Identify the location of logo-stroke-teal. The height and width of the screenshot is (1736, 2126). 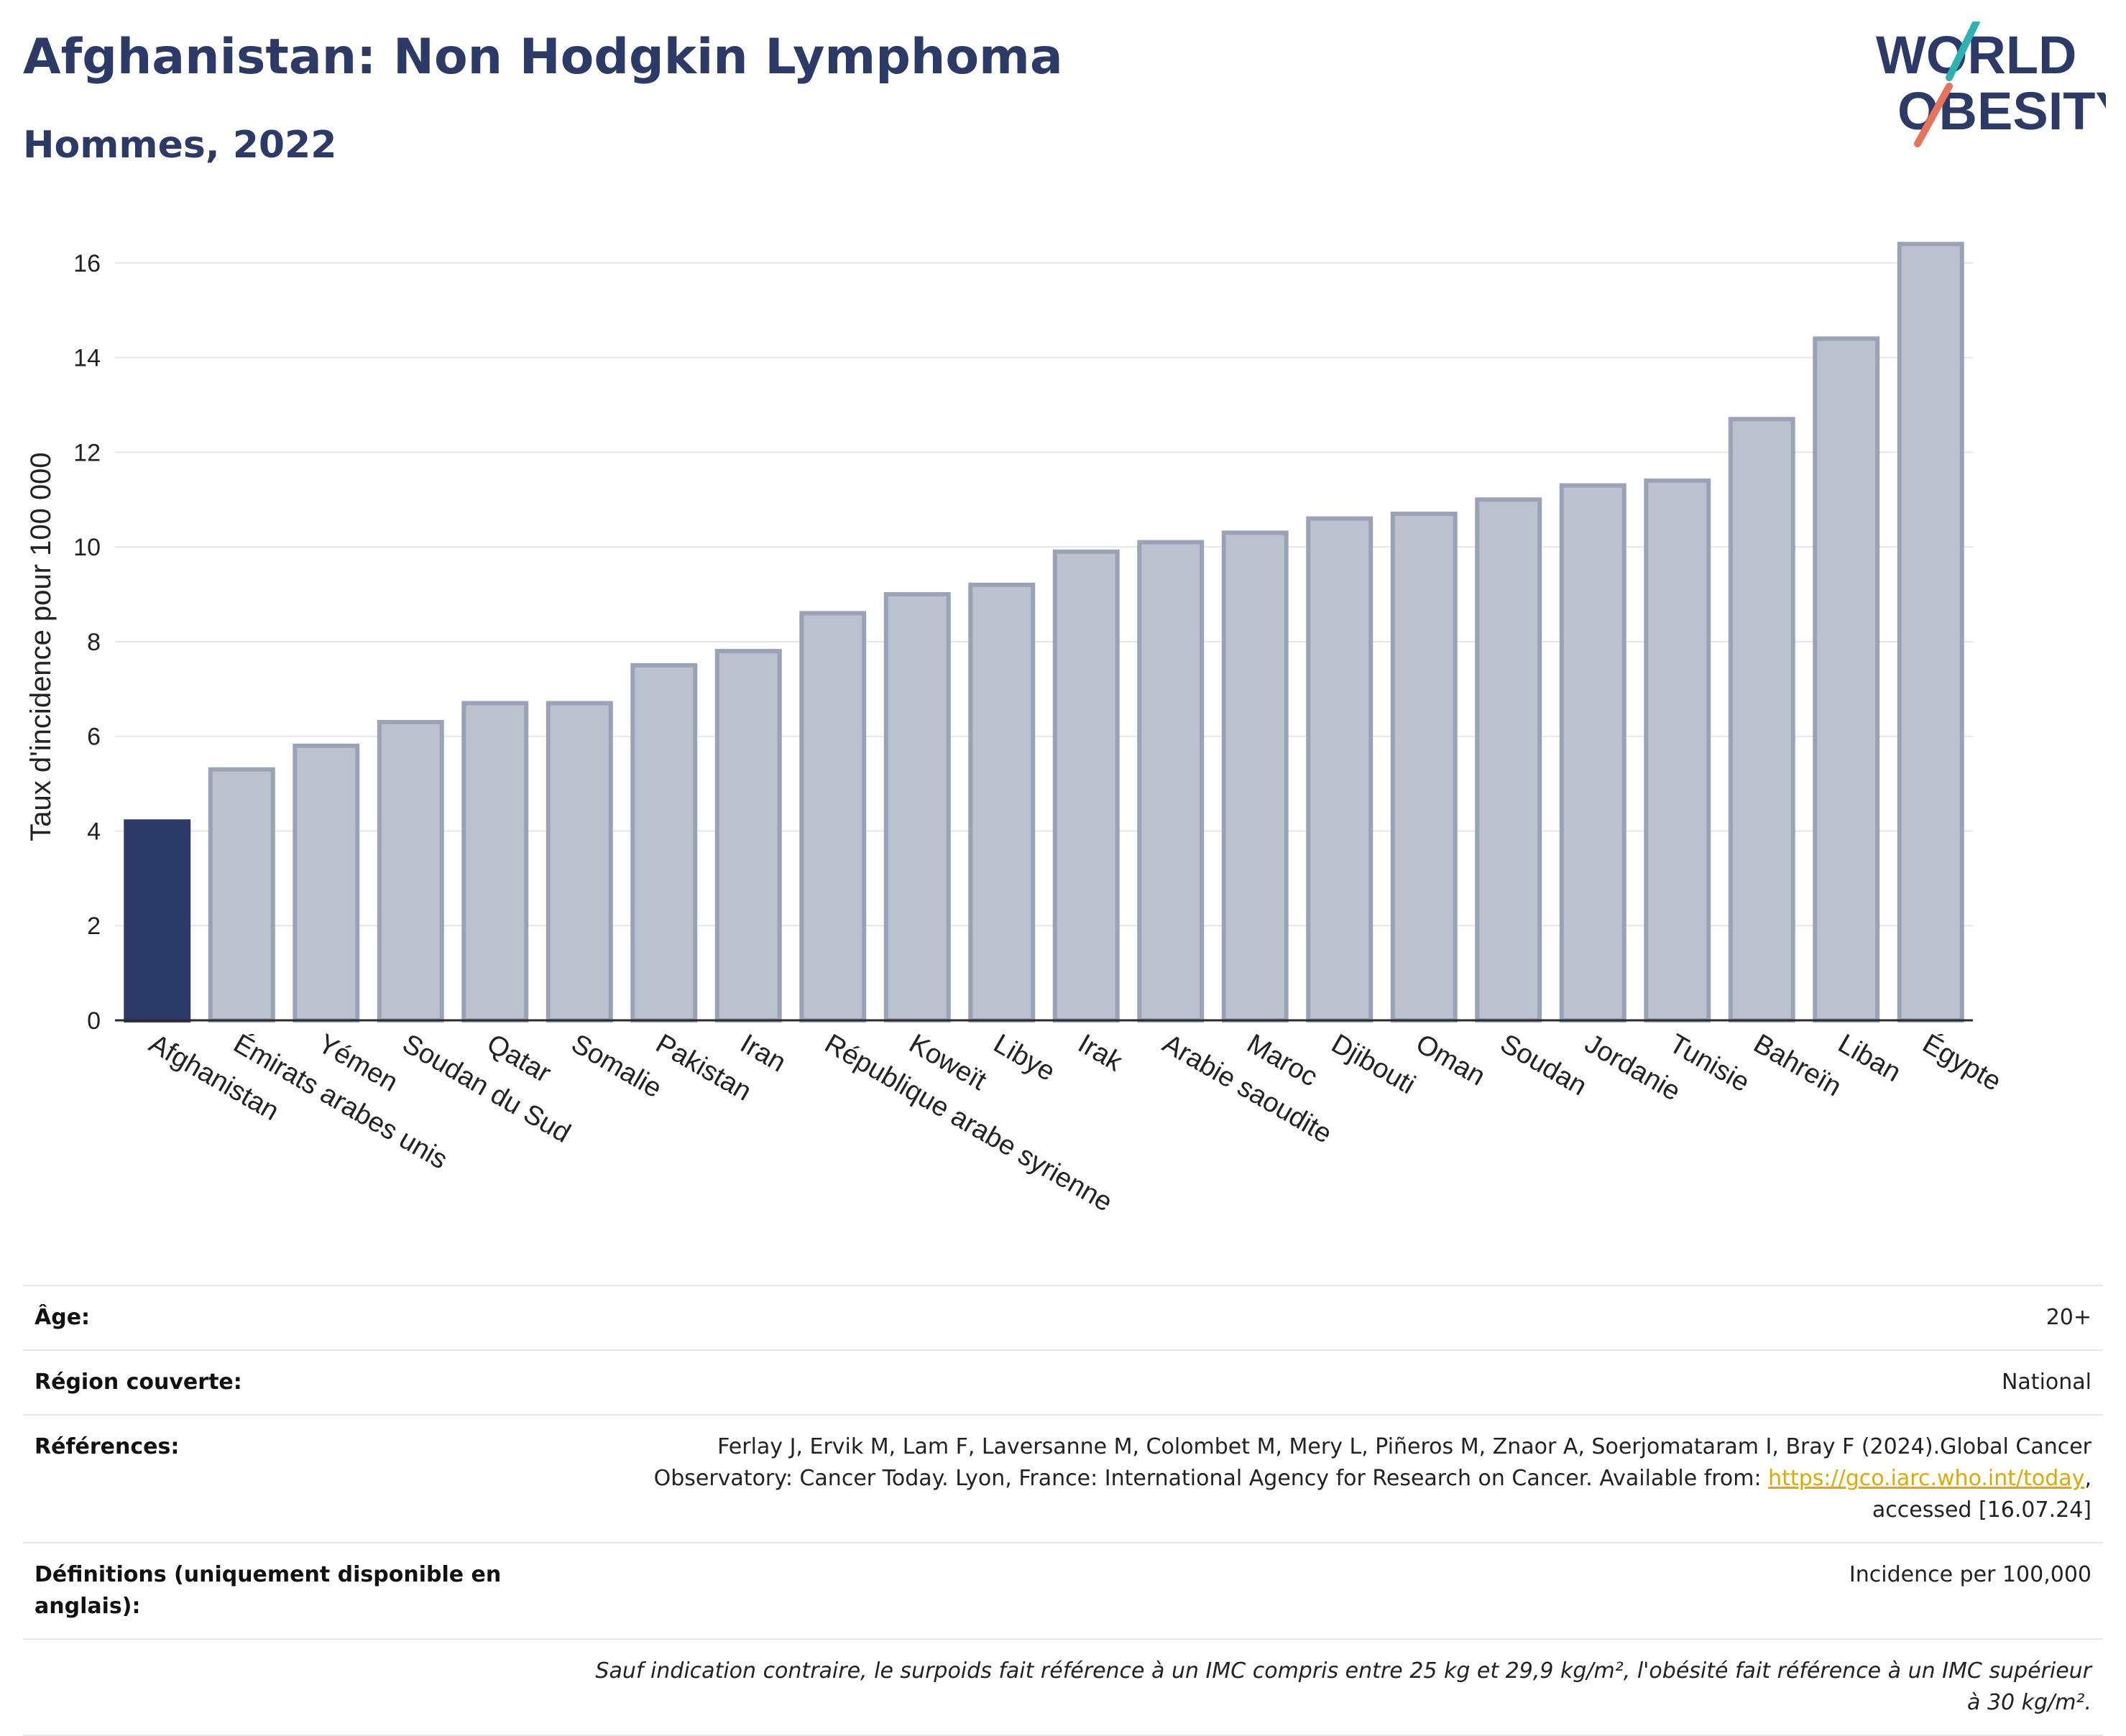
(1963, 51).